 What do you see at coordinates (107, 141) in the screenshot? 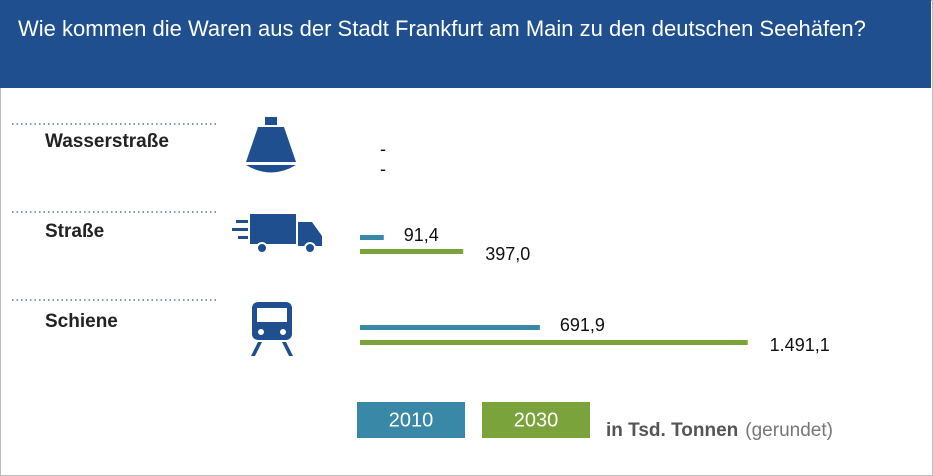
I see `category-label: Wasserstraße` at bounding box center [107, 141].